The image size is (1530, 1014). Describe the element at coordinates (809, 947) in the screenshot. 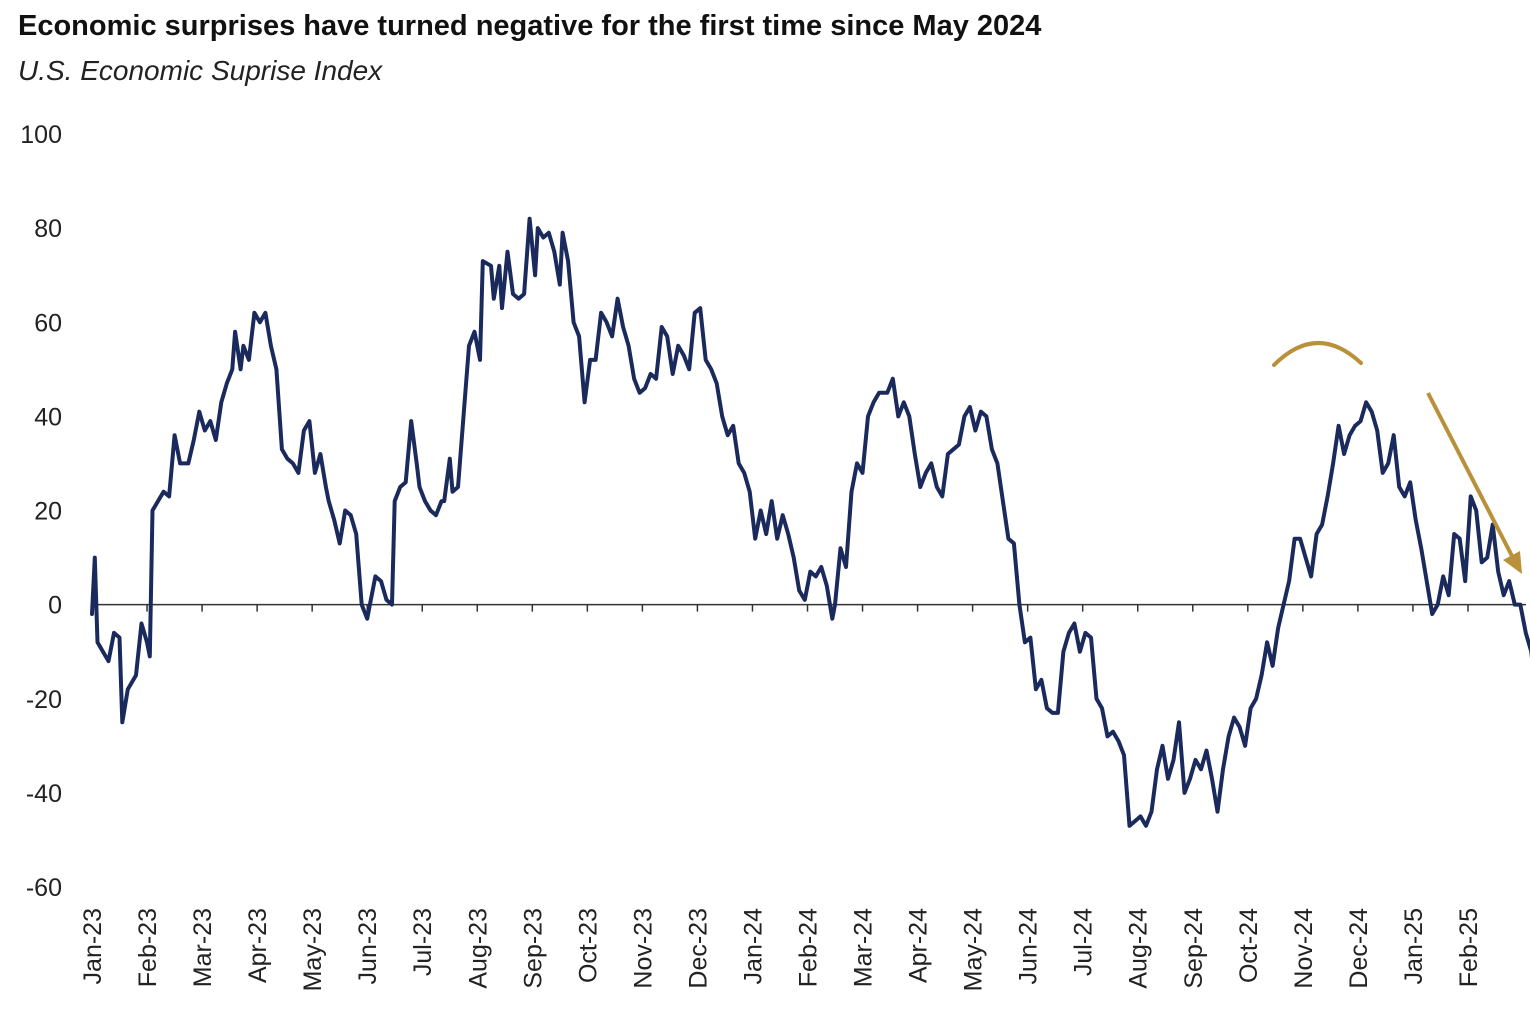

I see `x-tick-label: Feb-24` at that location.